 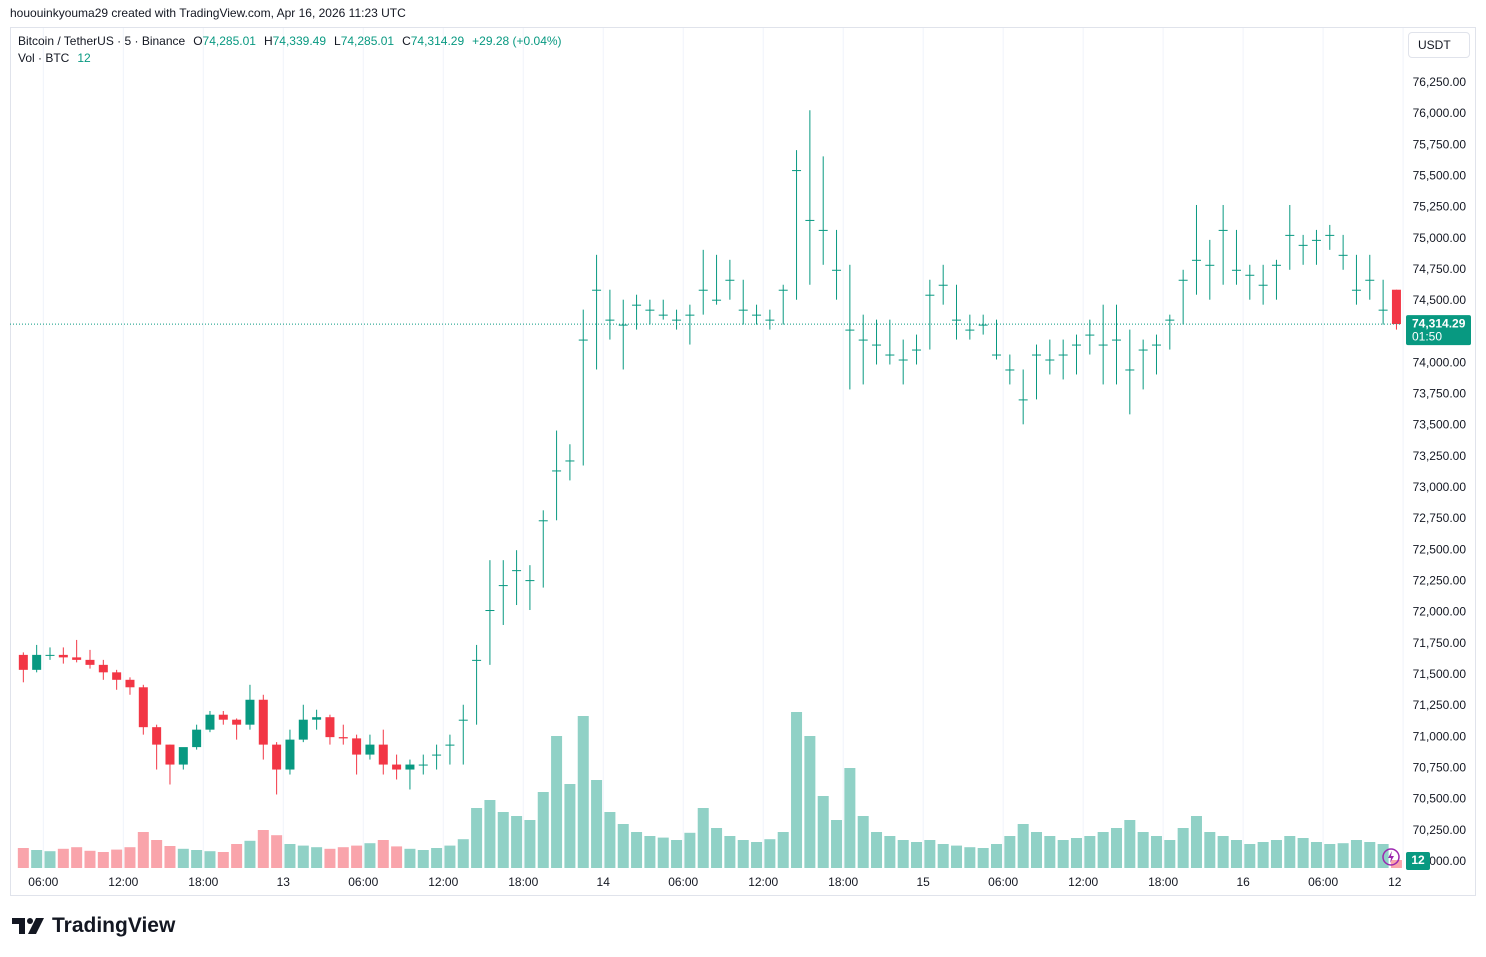 I want to click on logo-icon, so click(x=28, y=926).